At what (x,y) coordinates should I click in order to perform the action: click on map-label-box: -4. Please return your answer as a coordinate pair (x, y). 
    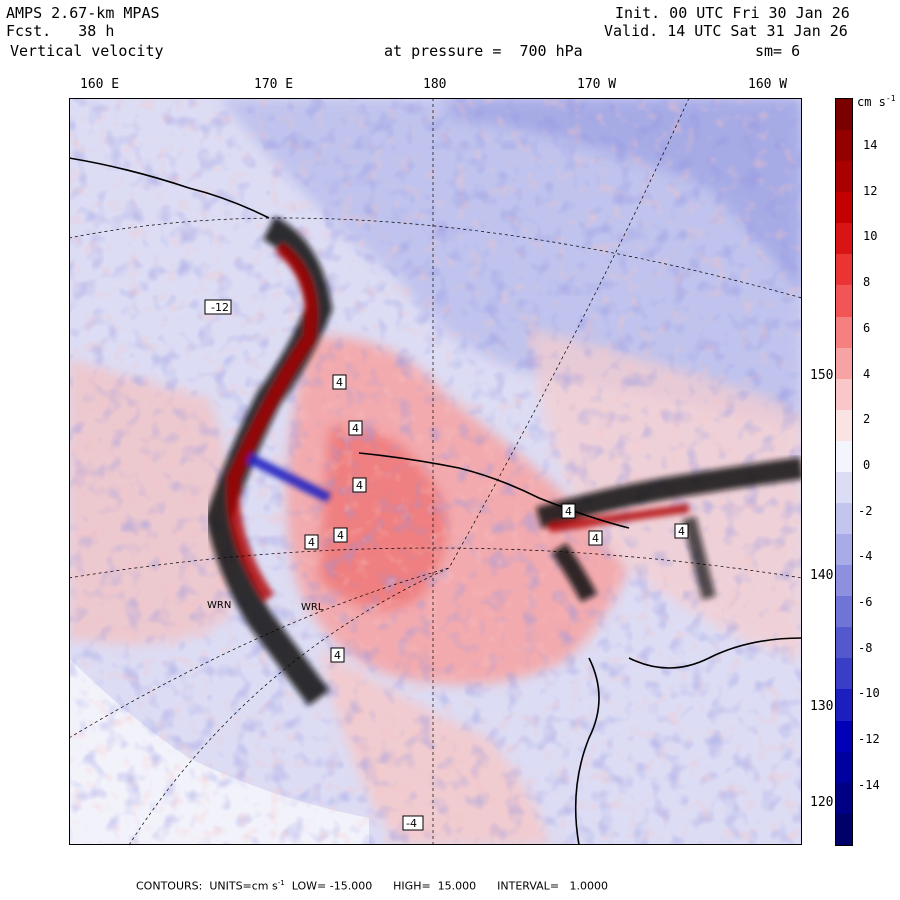
    Looking at the image, I should click on (413, 823).